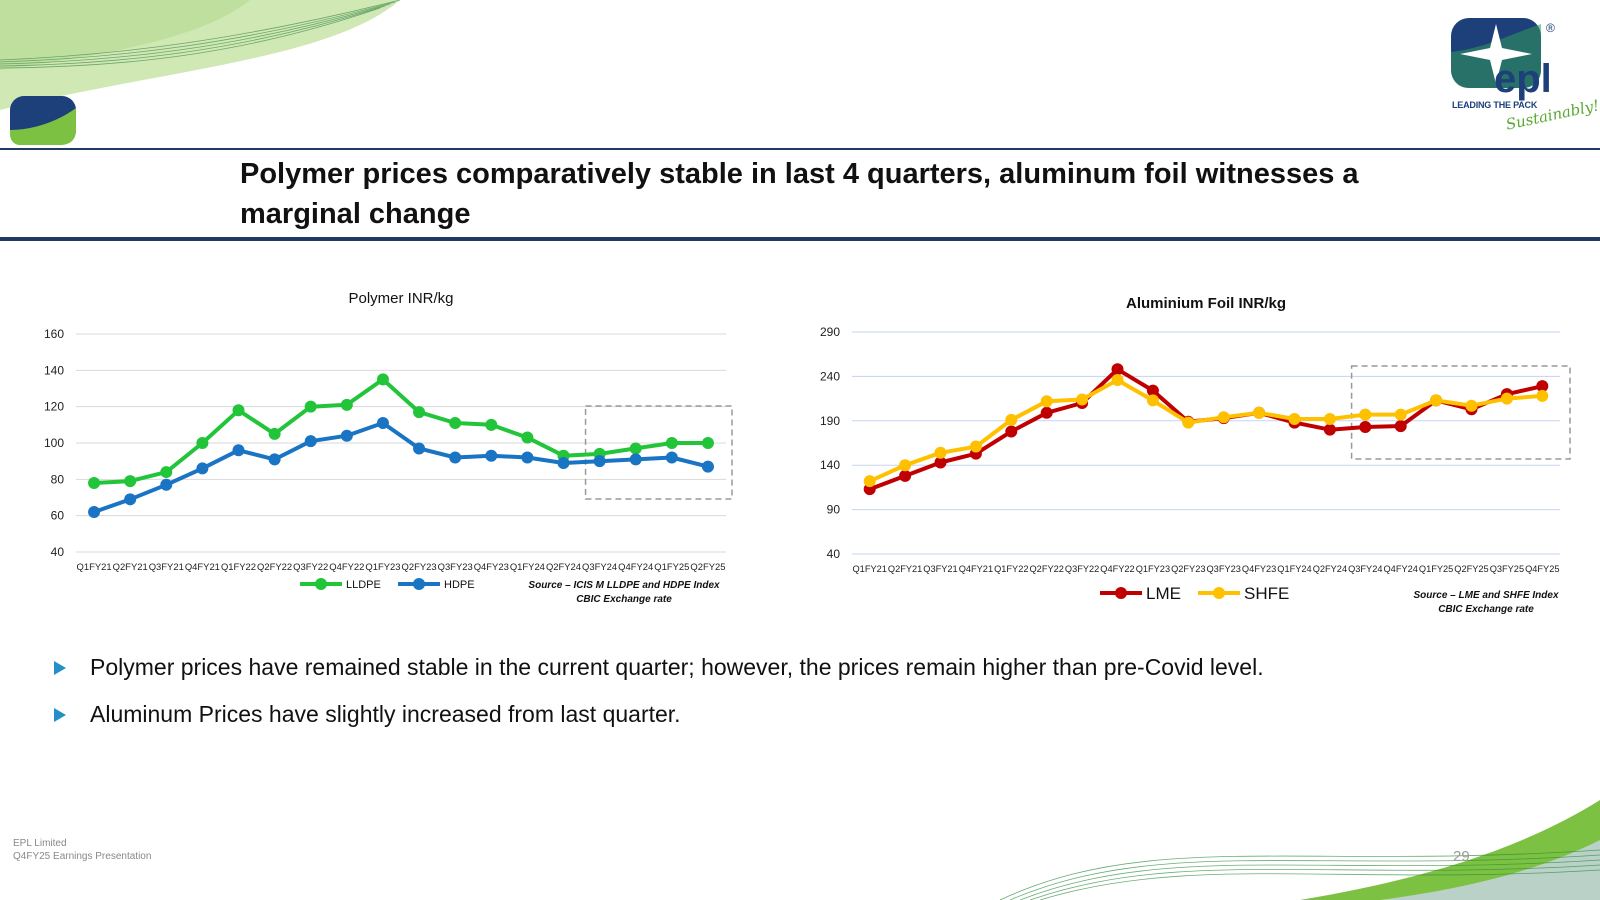  I want to click on x-tick-label: Q2FY23, so click(419, 567).